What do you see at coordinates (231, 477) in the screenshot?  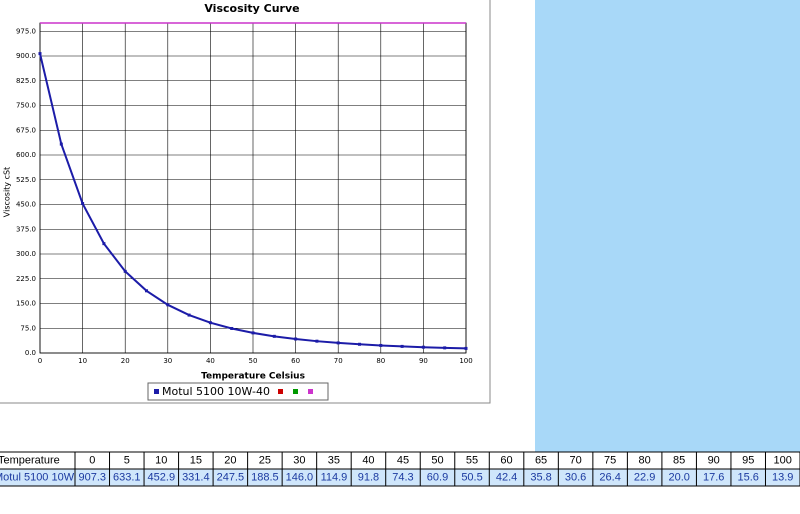 I see `table-value-cell: 247.5` at bounding box center [231, 477].